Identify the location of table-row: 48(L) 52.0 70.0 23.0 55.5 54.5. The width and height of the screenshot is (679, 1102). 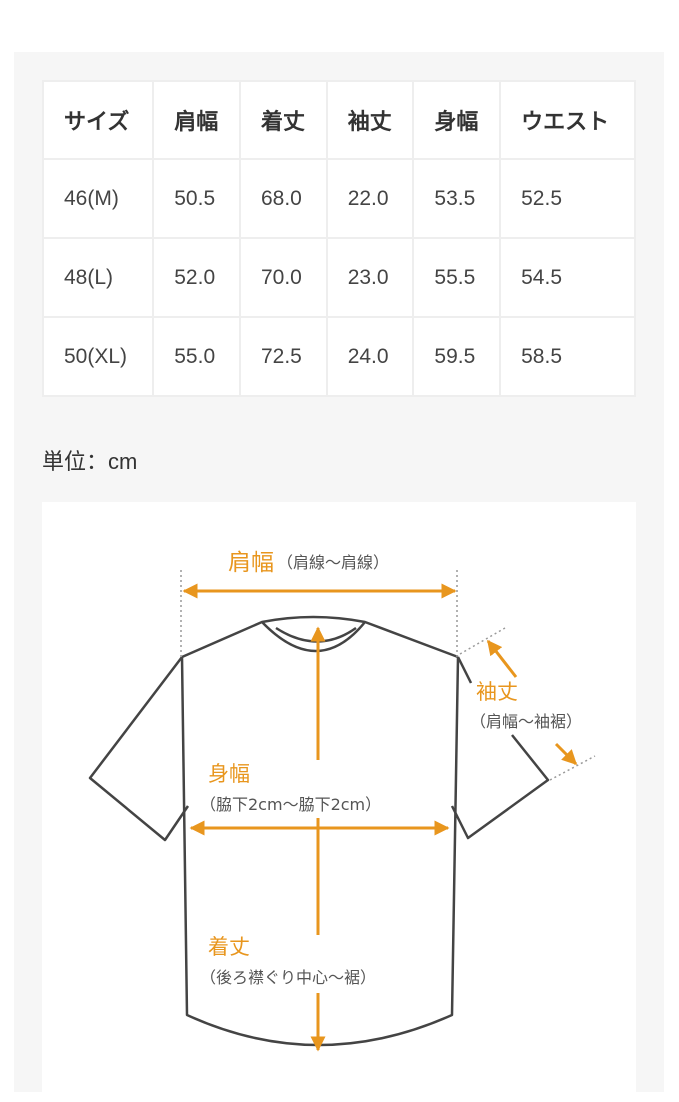
(338, 277).